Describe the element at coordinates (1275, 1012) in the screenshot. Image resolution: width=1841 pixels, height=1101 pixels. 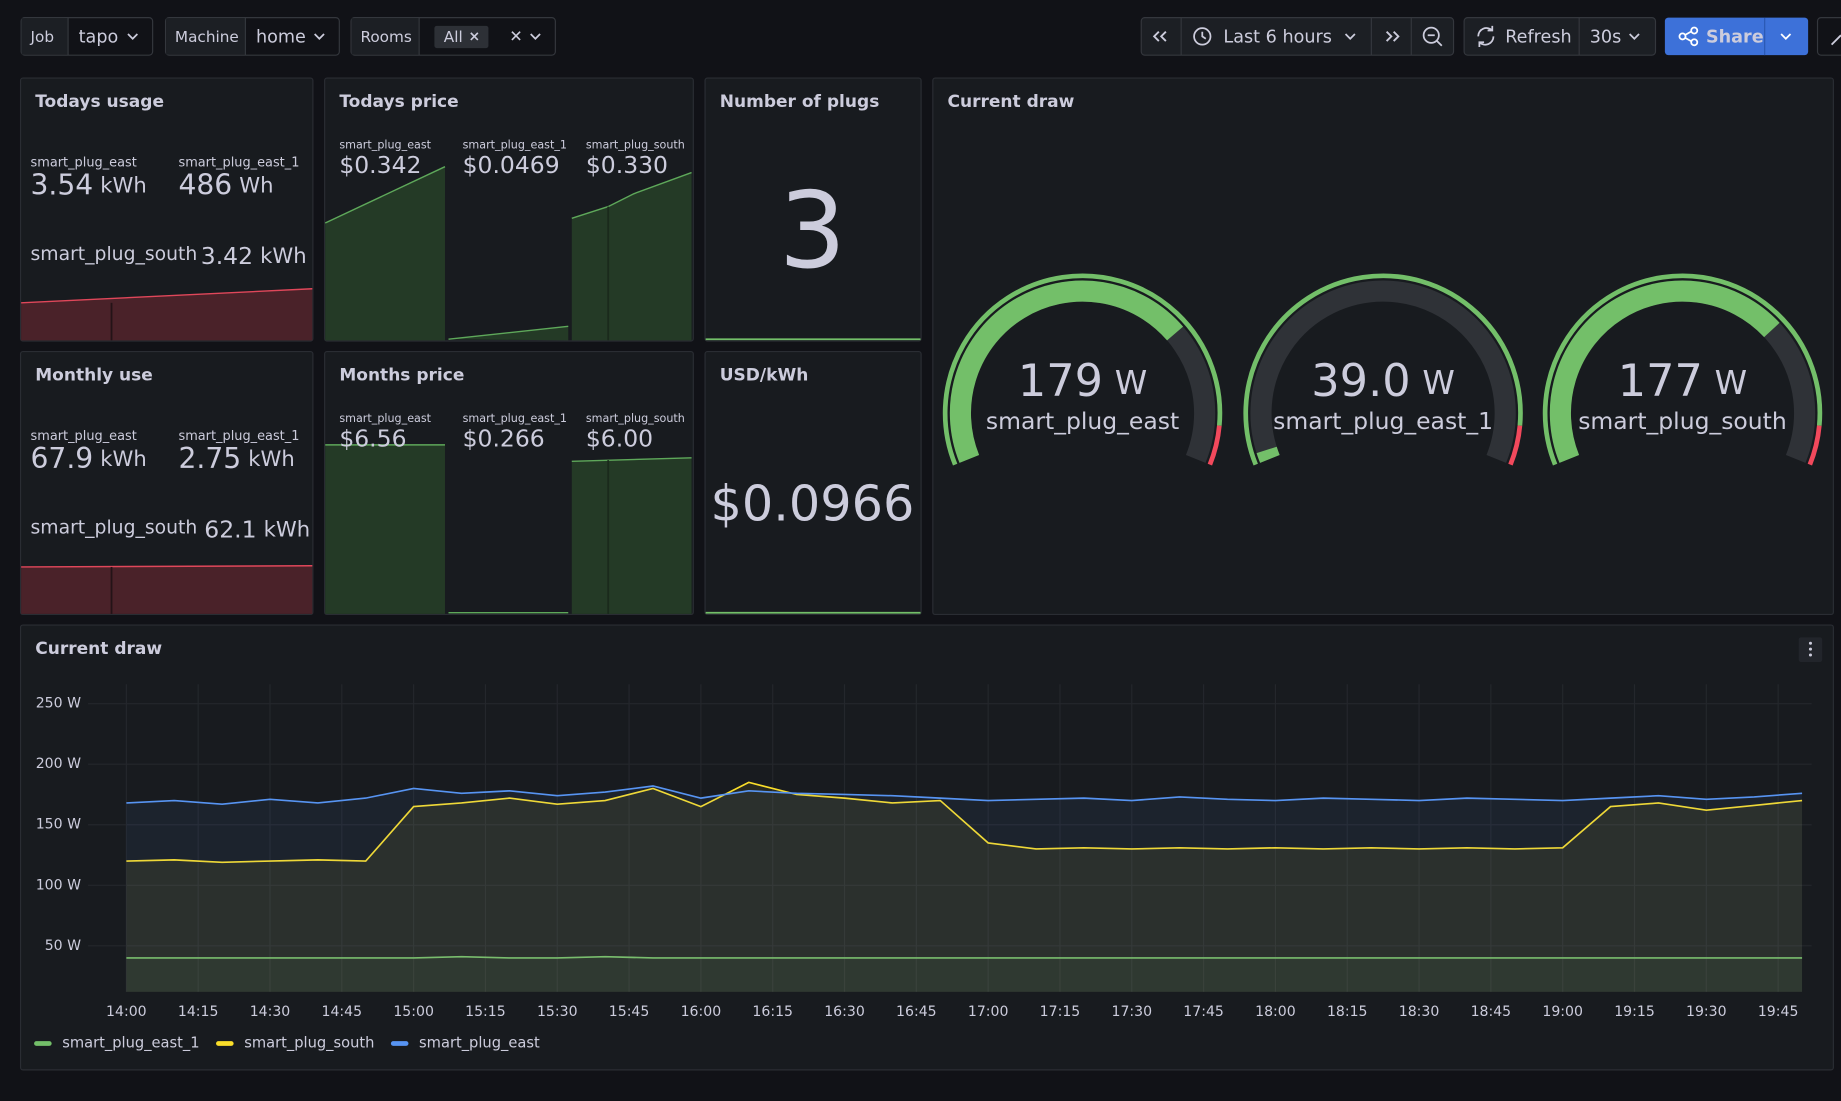
I see `x-tick-label: 18:00` at that location.